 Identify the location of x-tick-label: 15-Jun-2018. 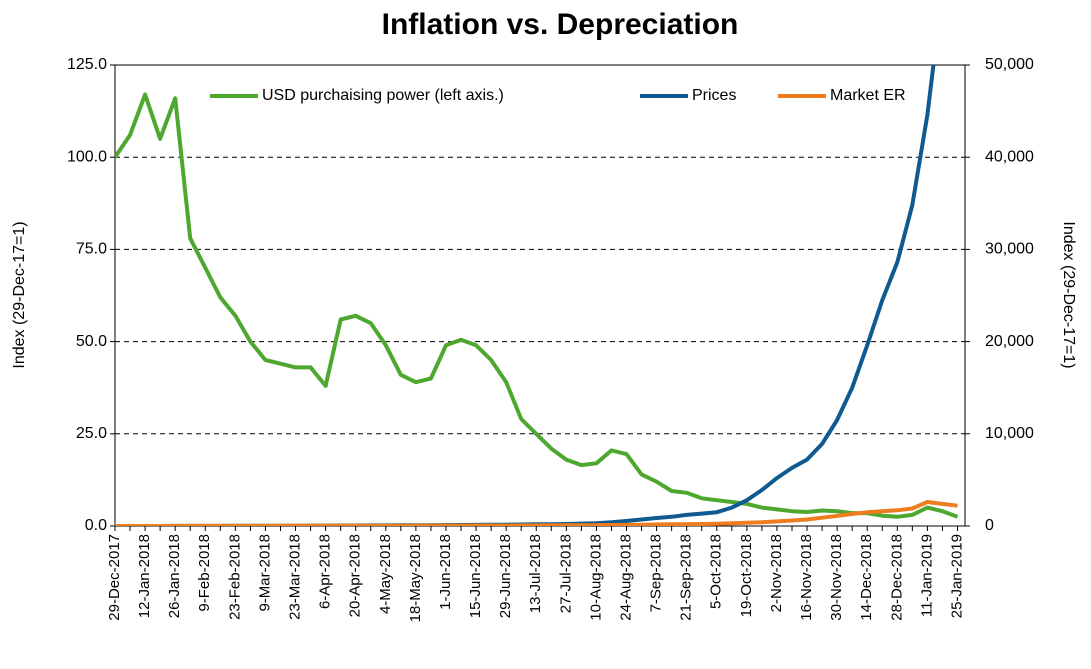
(475, 576).